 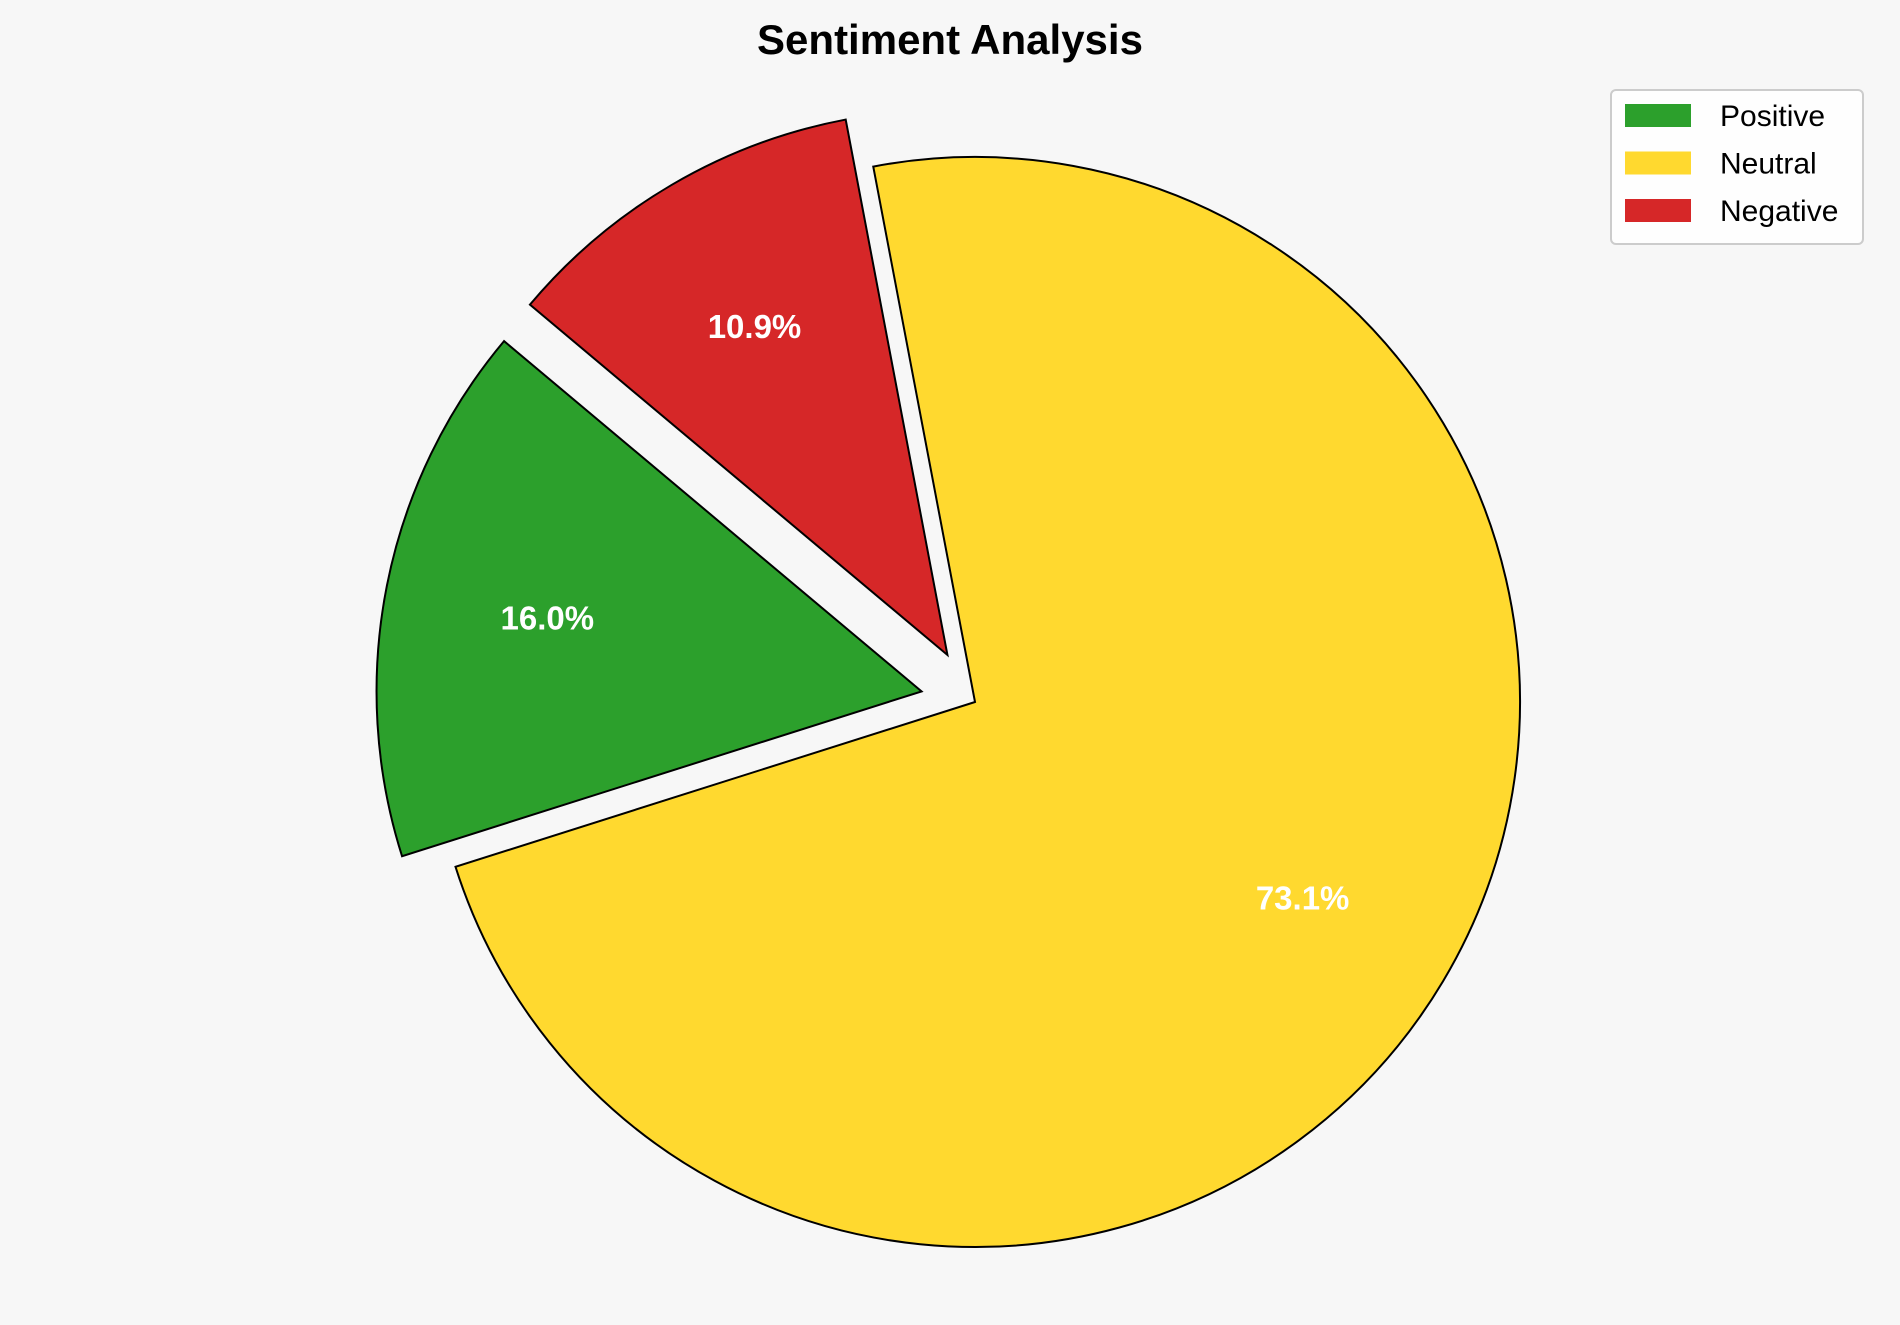 I want to click on legend-item-positive: Positive, so click(x=1725, y=116).